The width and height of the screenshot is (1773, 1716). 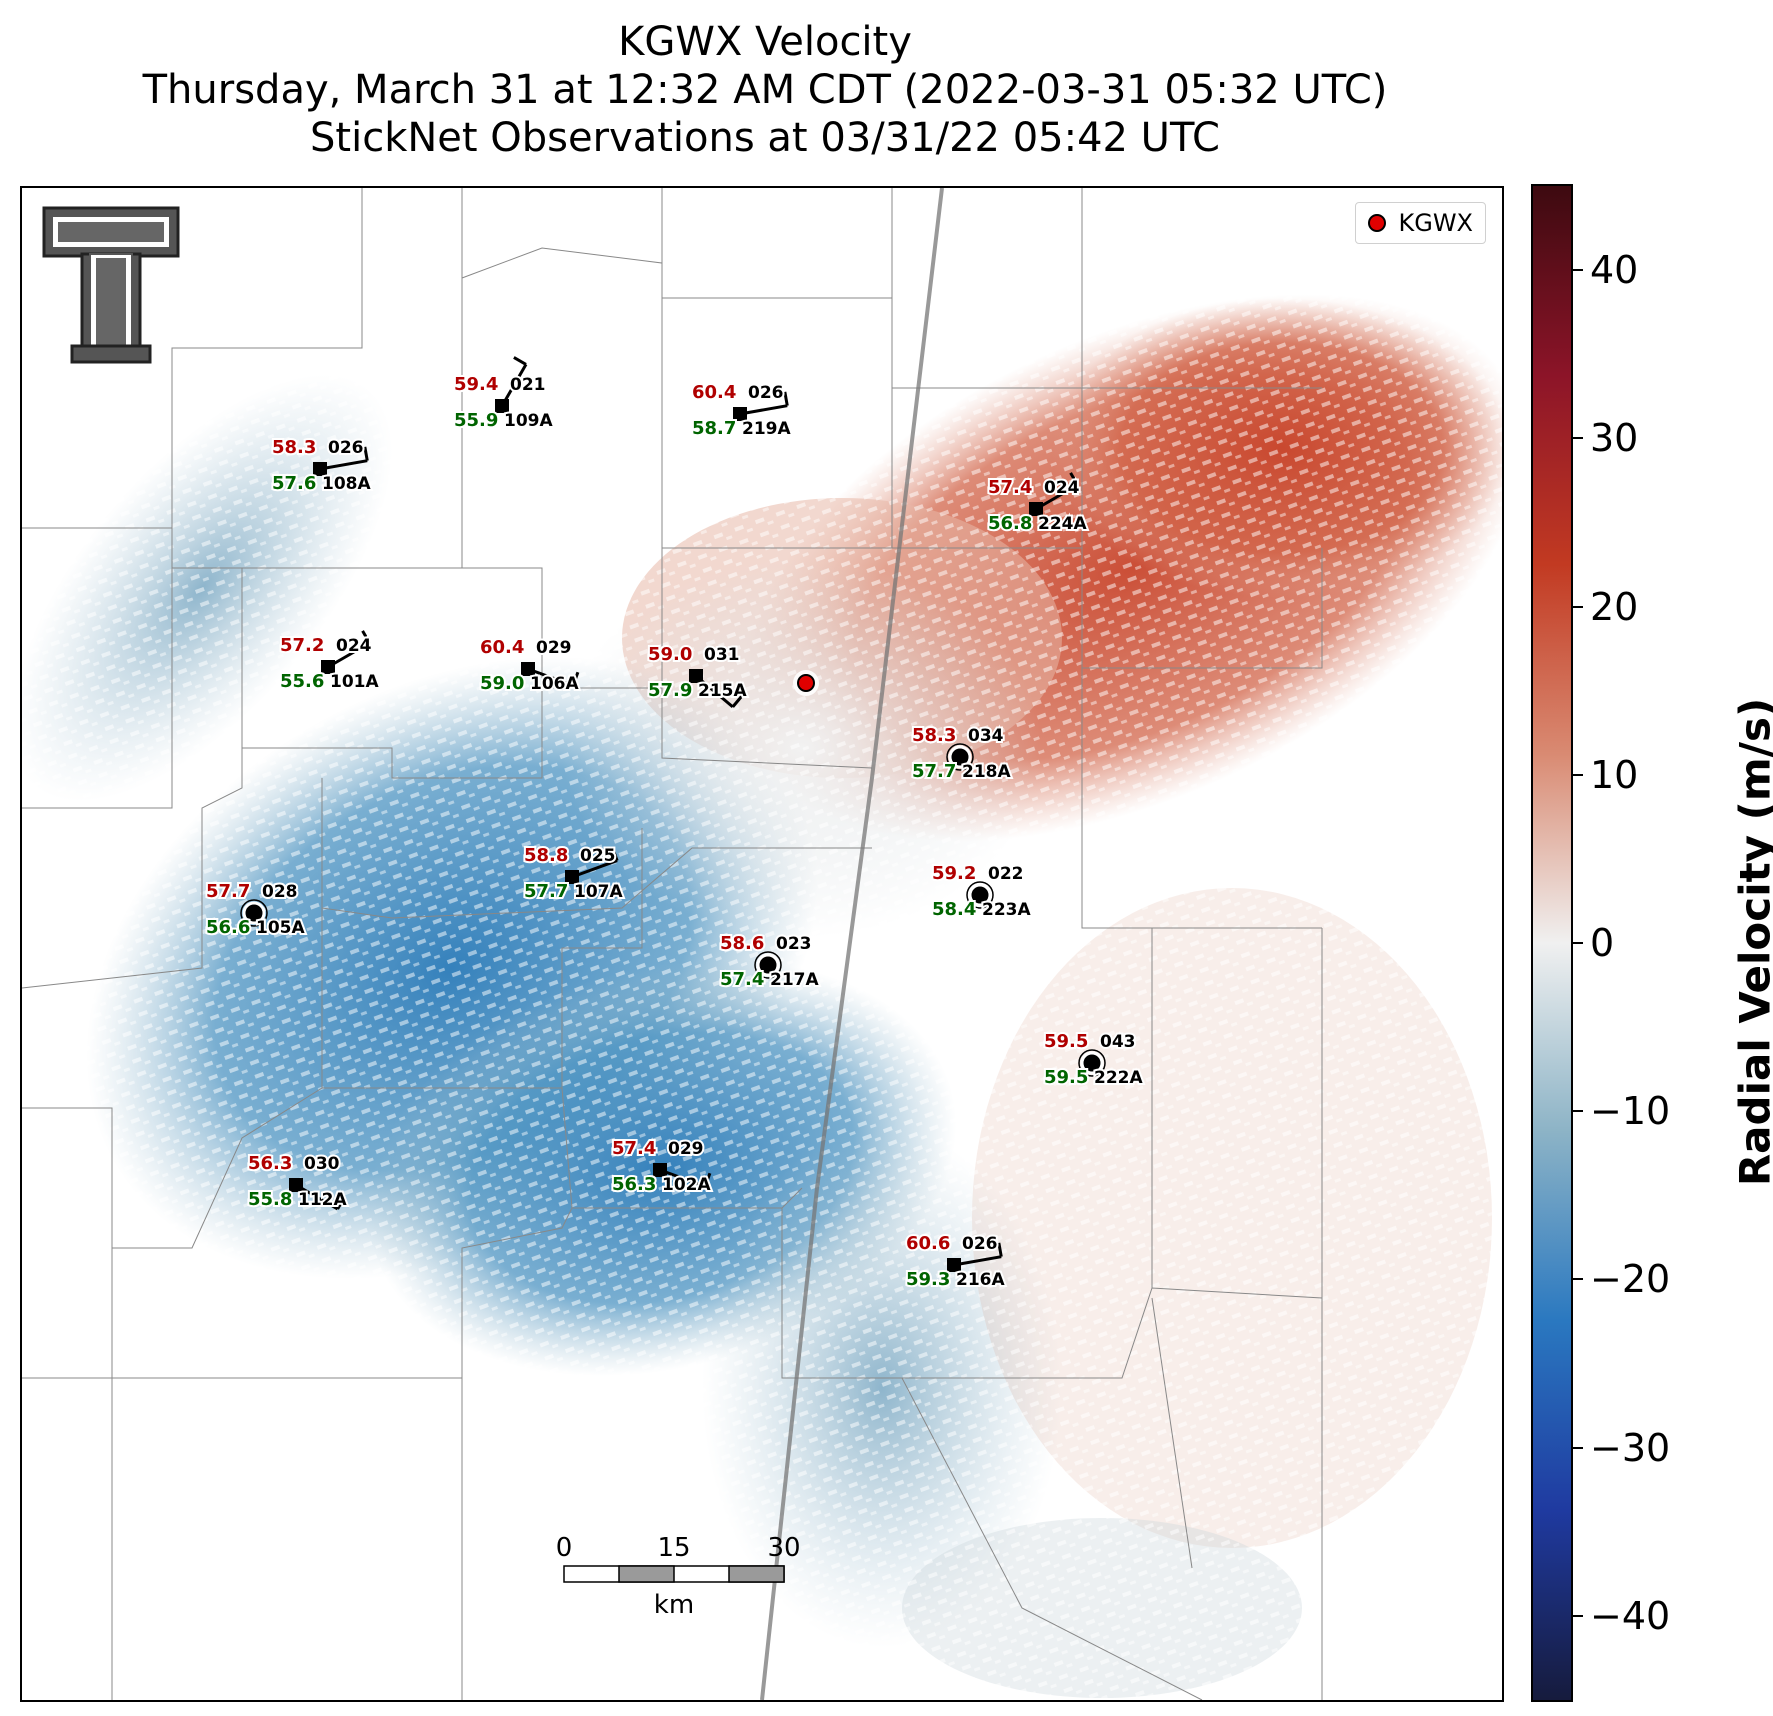 I want to click on station-temperature: 58.6, so click(x=742, y=943).